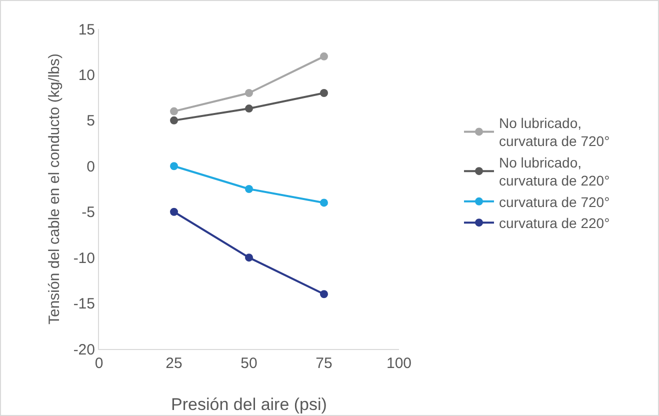  What do you see at coordinates (84, 258) in the screenshot?
I see `y-tick-label: -10` at bounding box center [84, 258].